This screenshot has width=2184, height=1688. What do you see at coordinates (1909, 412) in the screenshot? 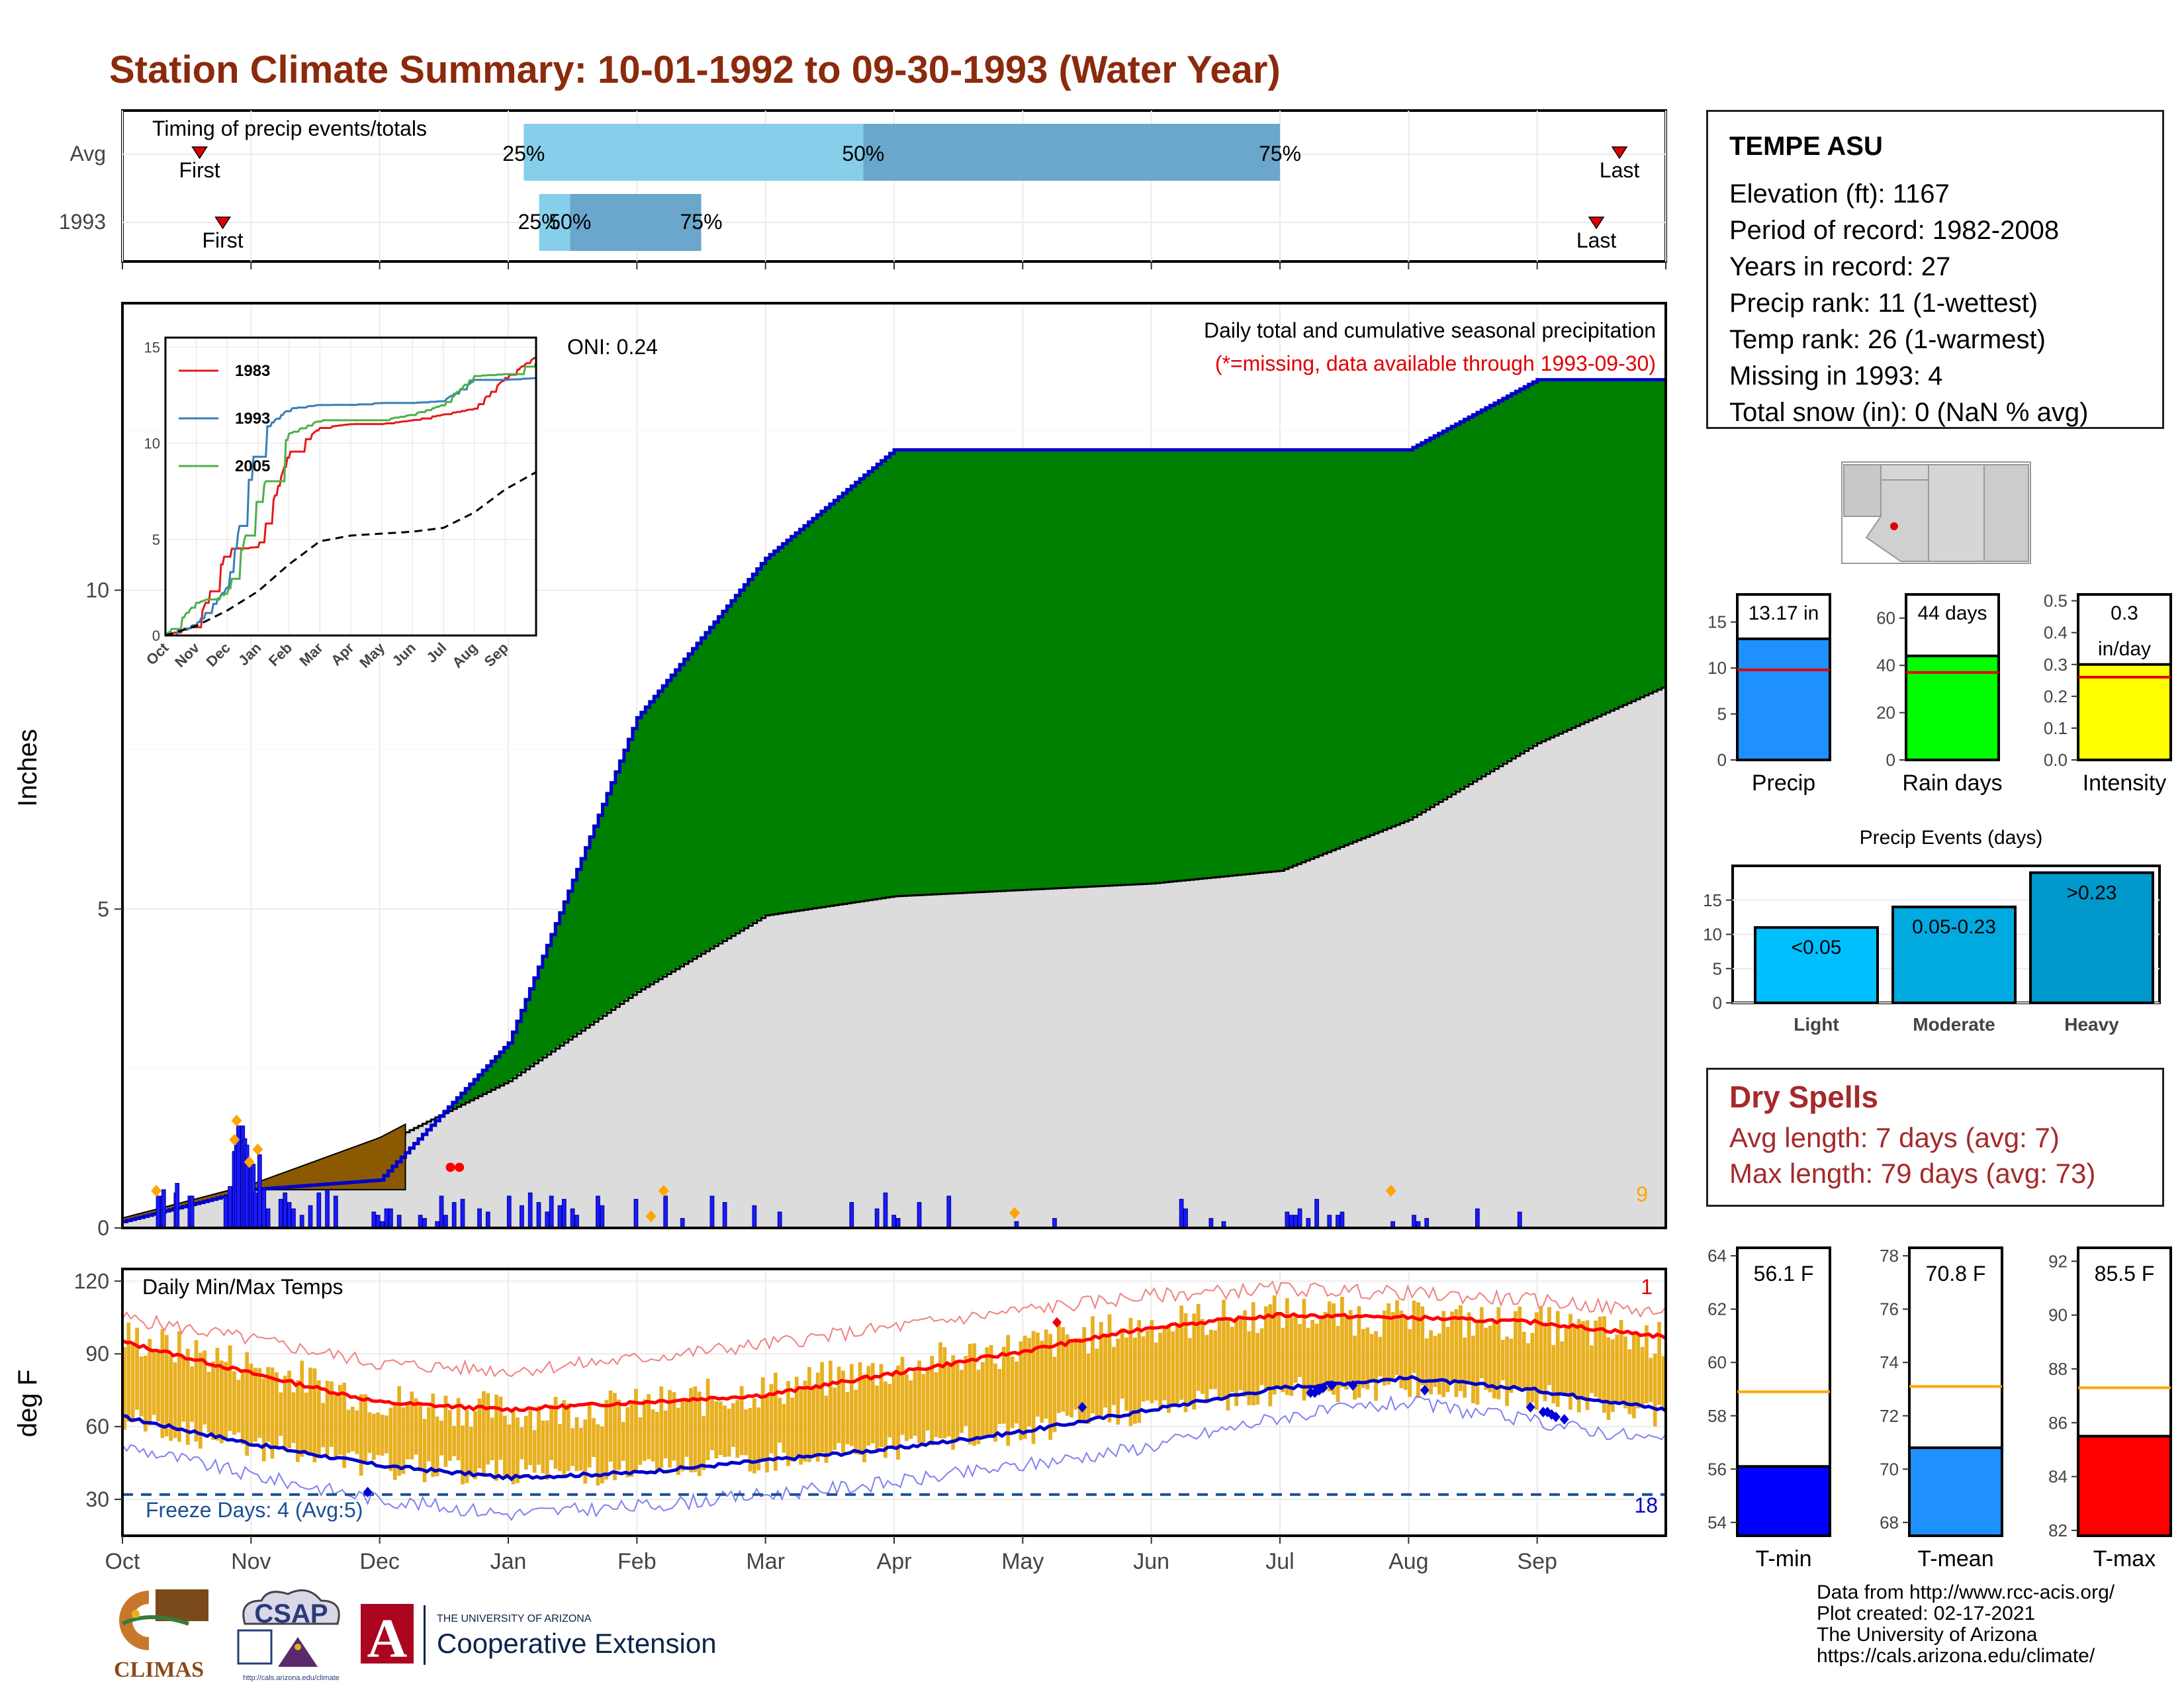
I see `station-snow: Total snow (in): 0 (NaN % avg)` at bounding box center [1909, 412].